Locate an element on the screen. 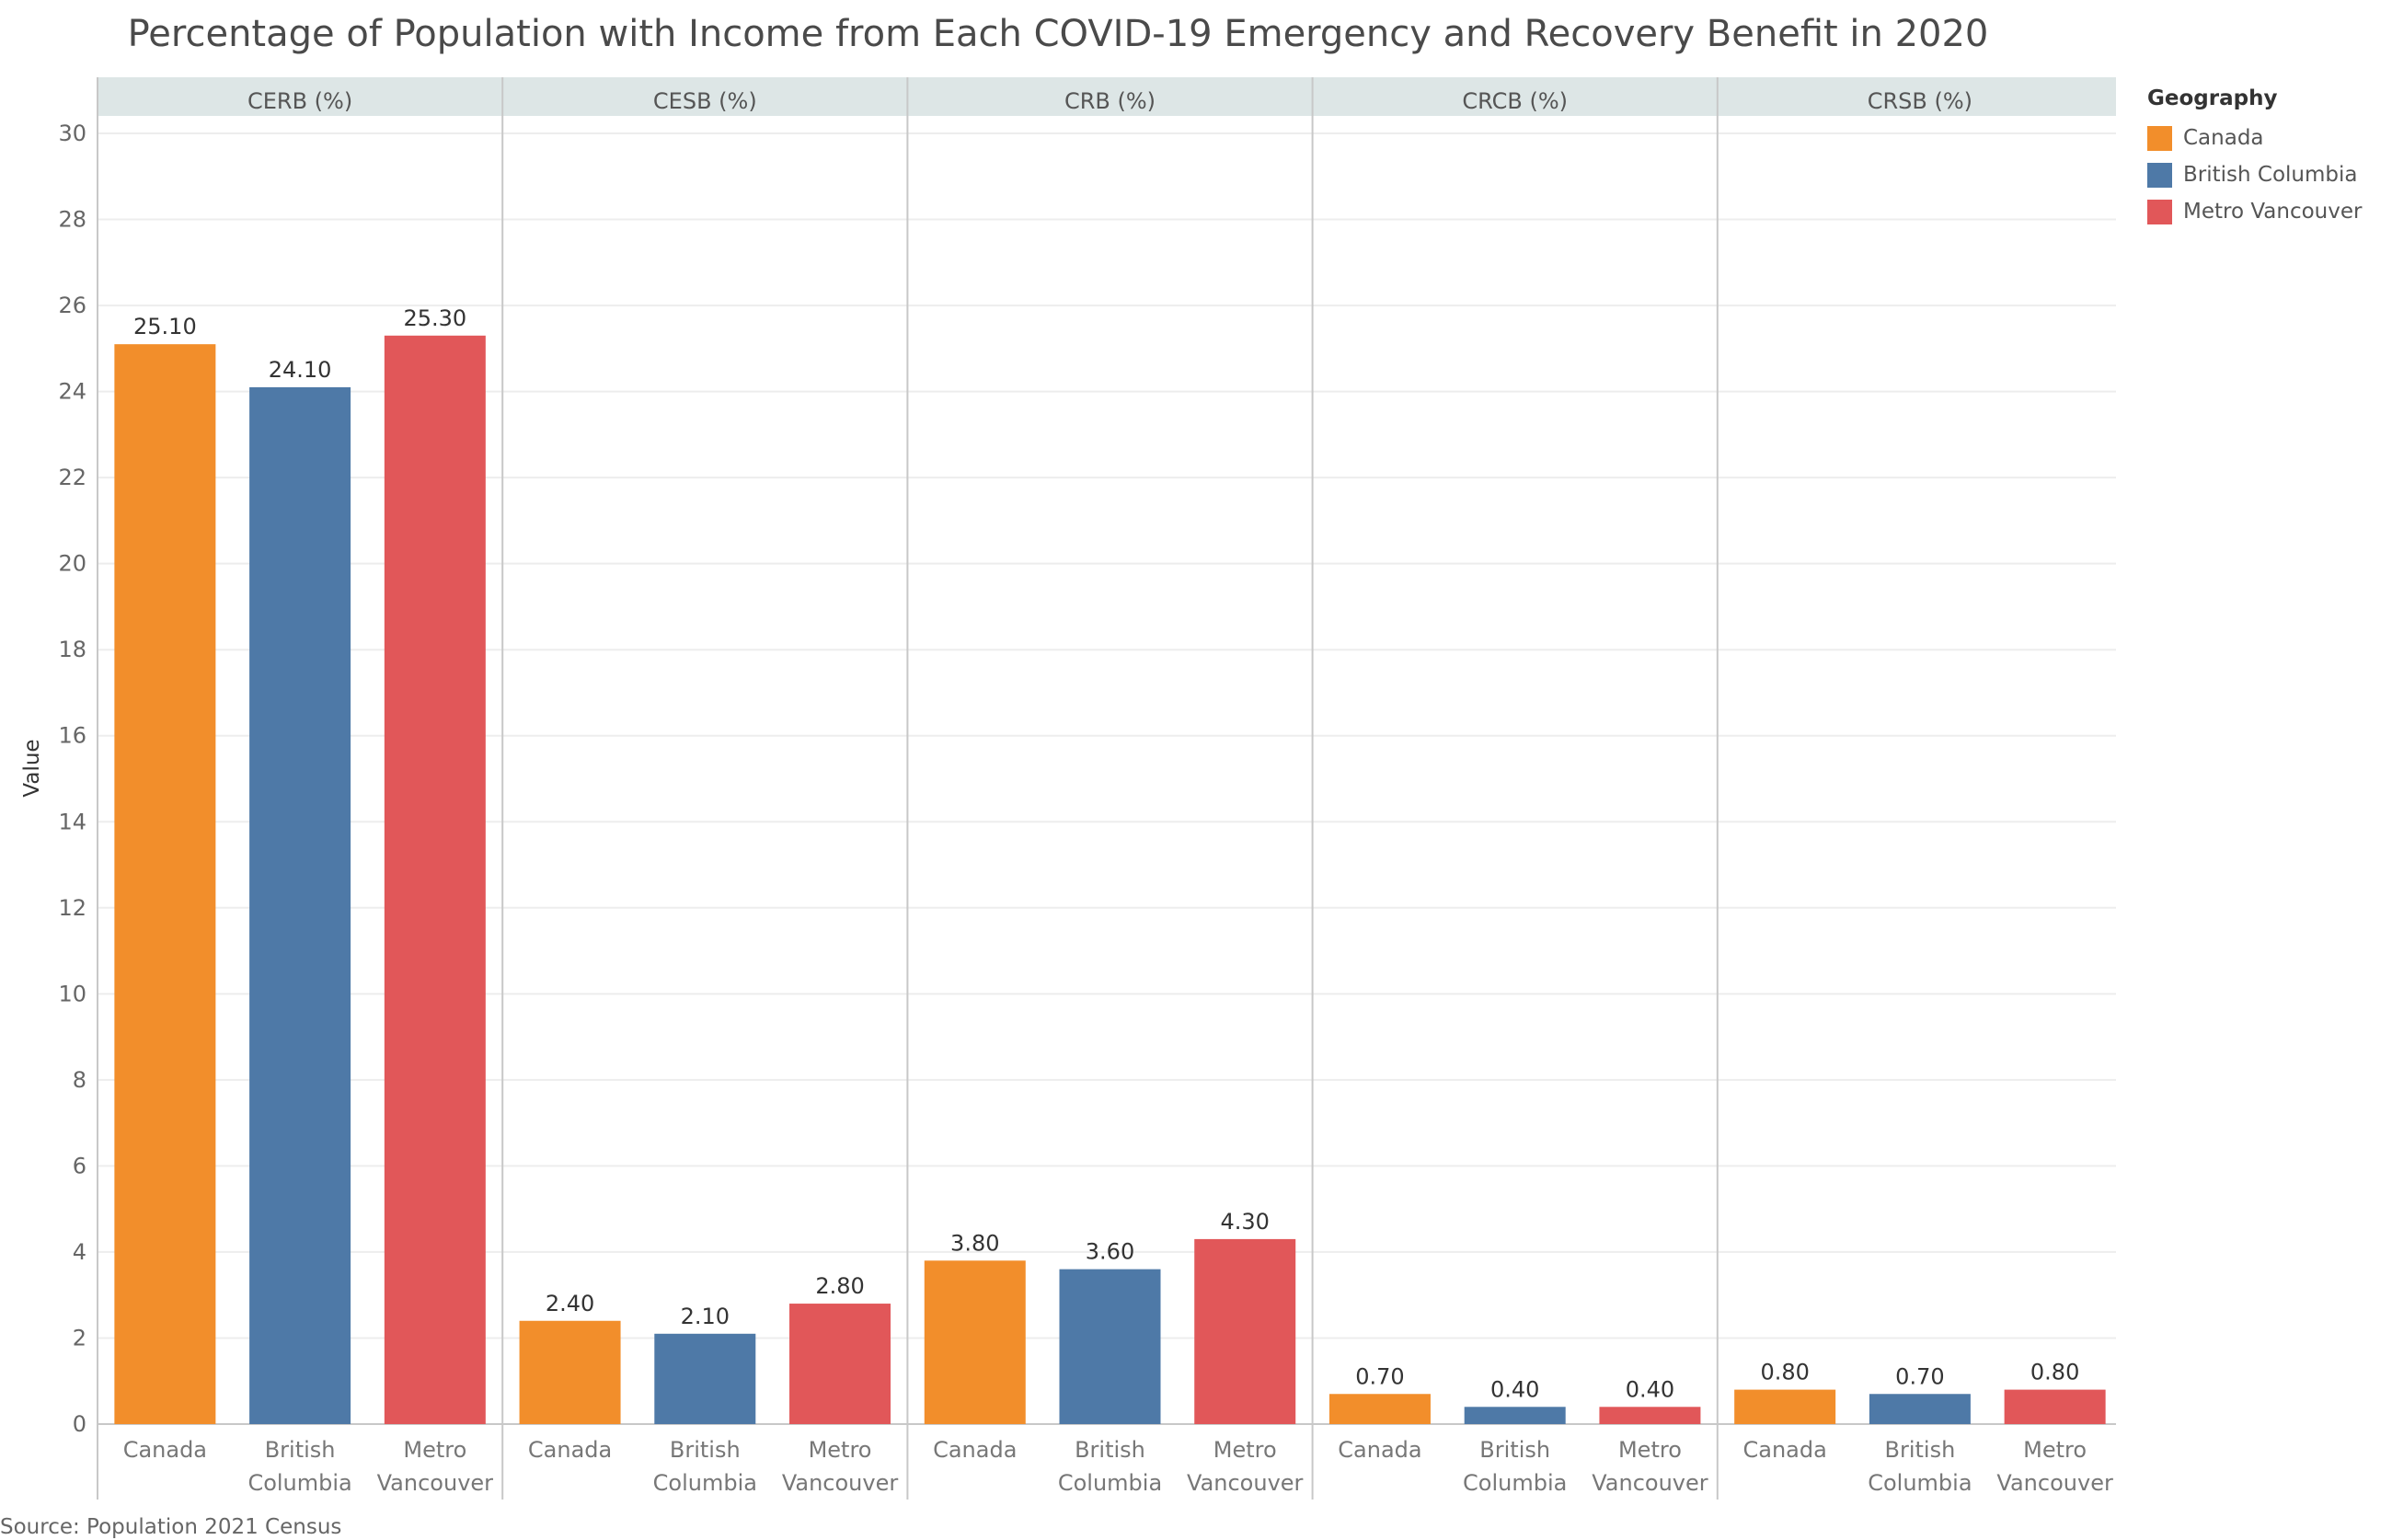 This screenshot has height=1540, width=2392. panel-header: CESB (%) is located at coordinates (705, 101).